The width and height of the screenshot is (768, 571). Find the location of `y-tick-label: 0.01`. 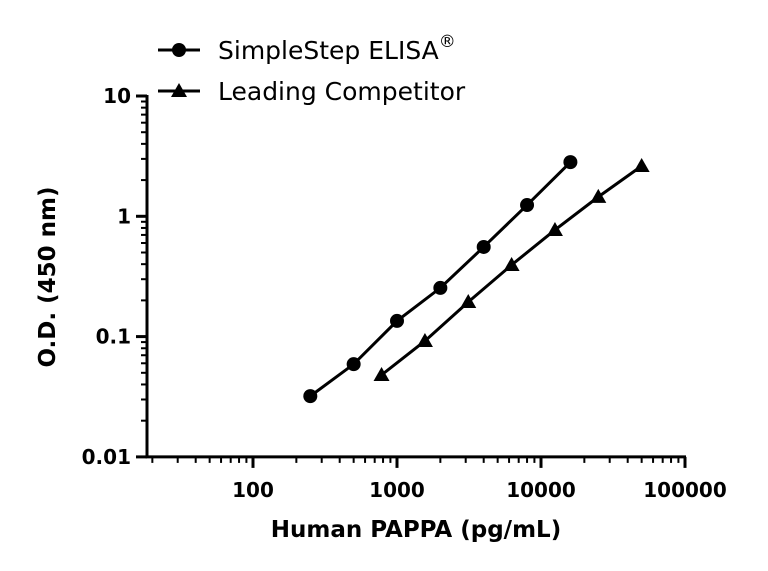

y-tick-label: 0.01 is located at coordinates (106, 457).